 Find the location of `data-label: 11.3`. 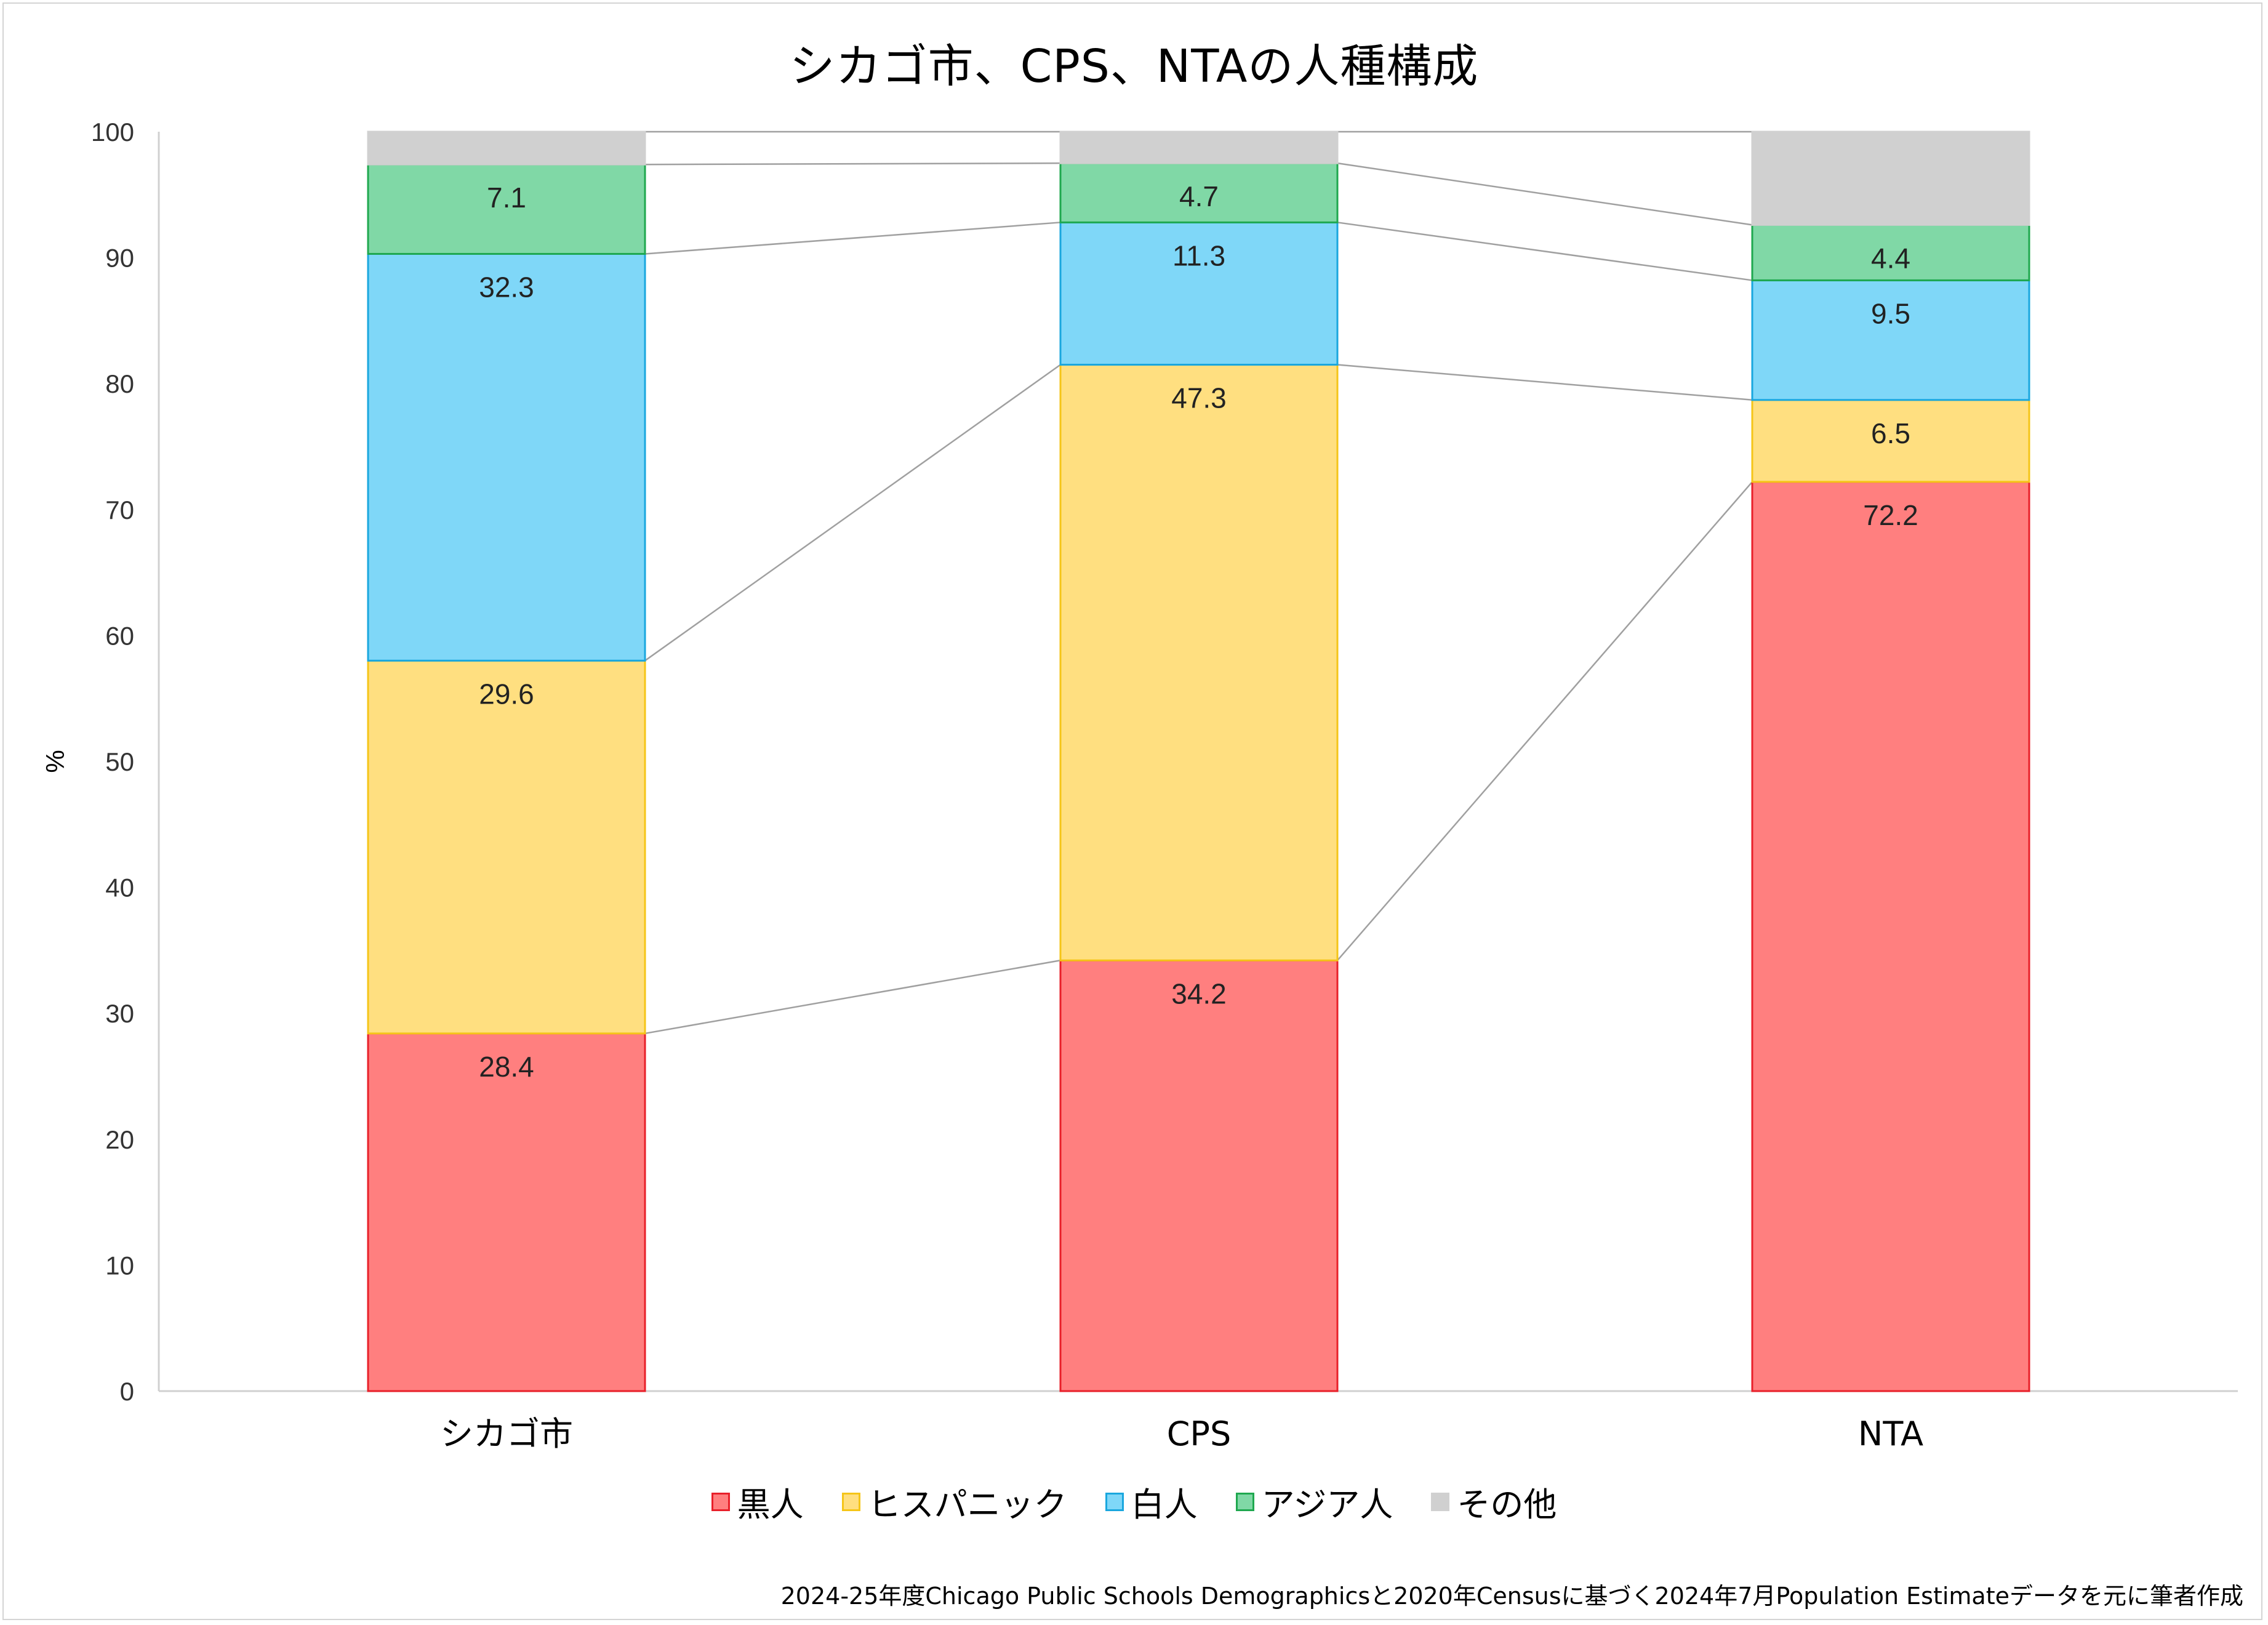

data-label: 11.3 is located at coordinates (1198, 255).